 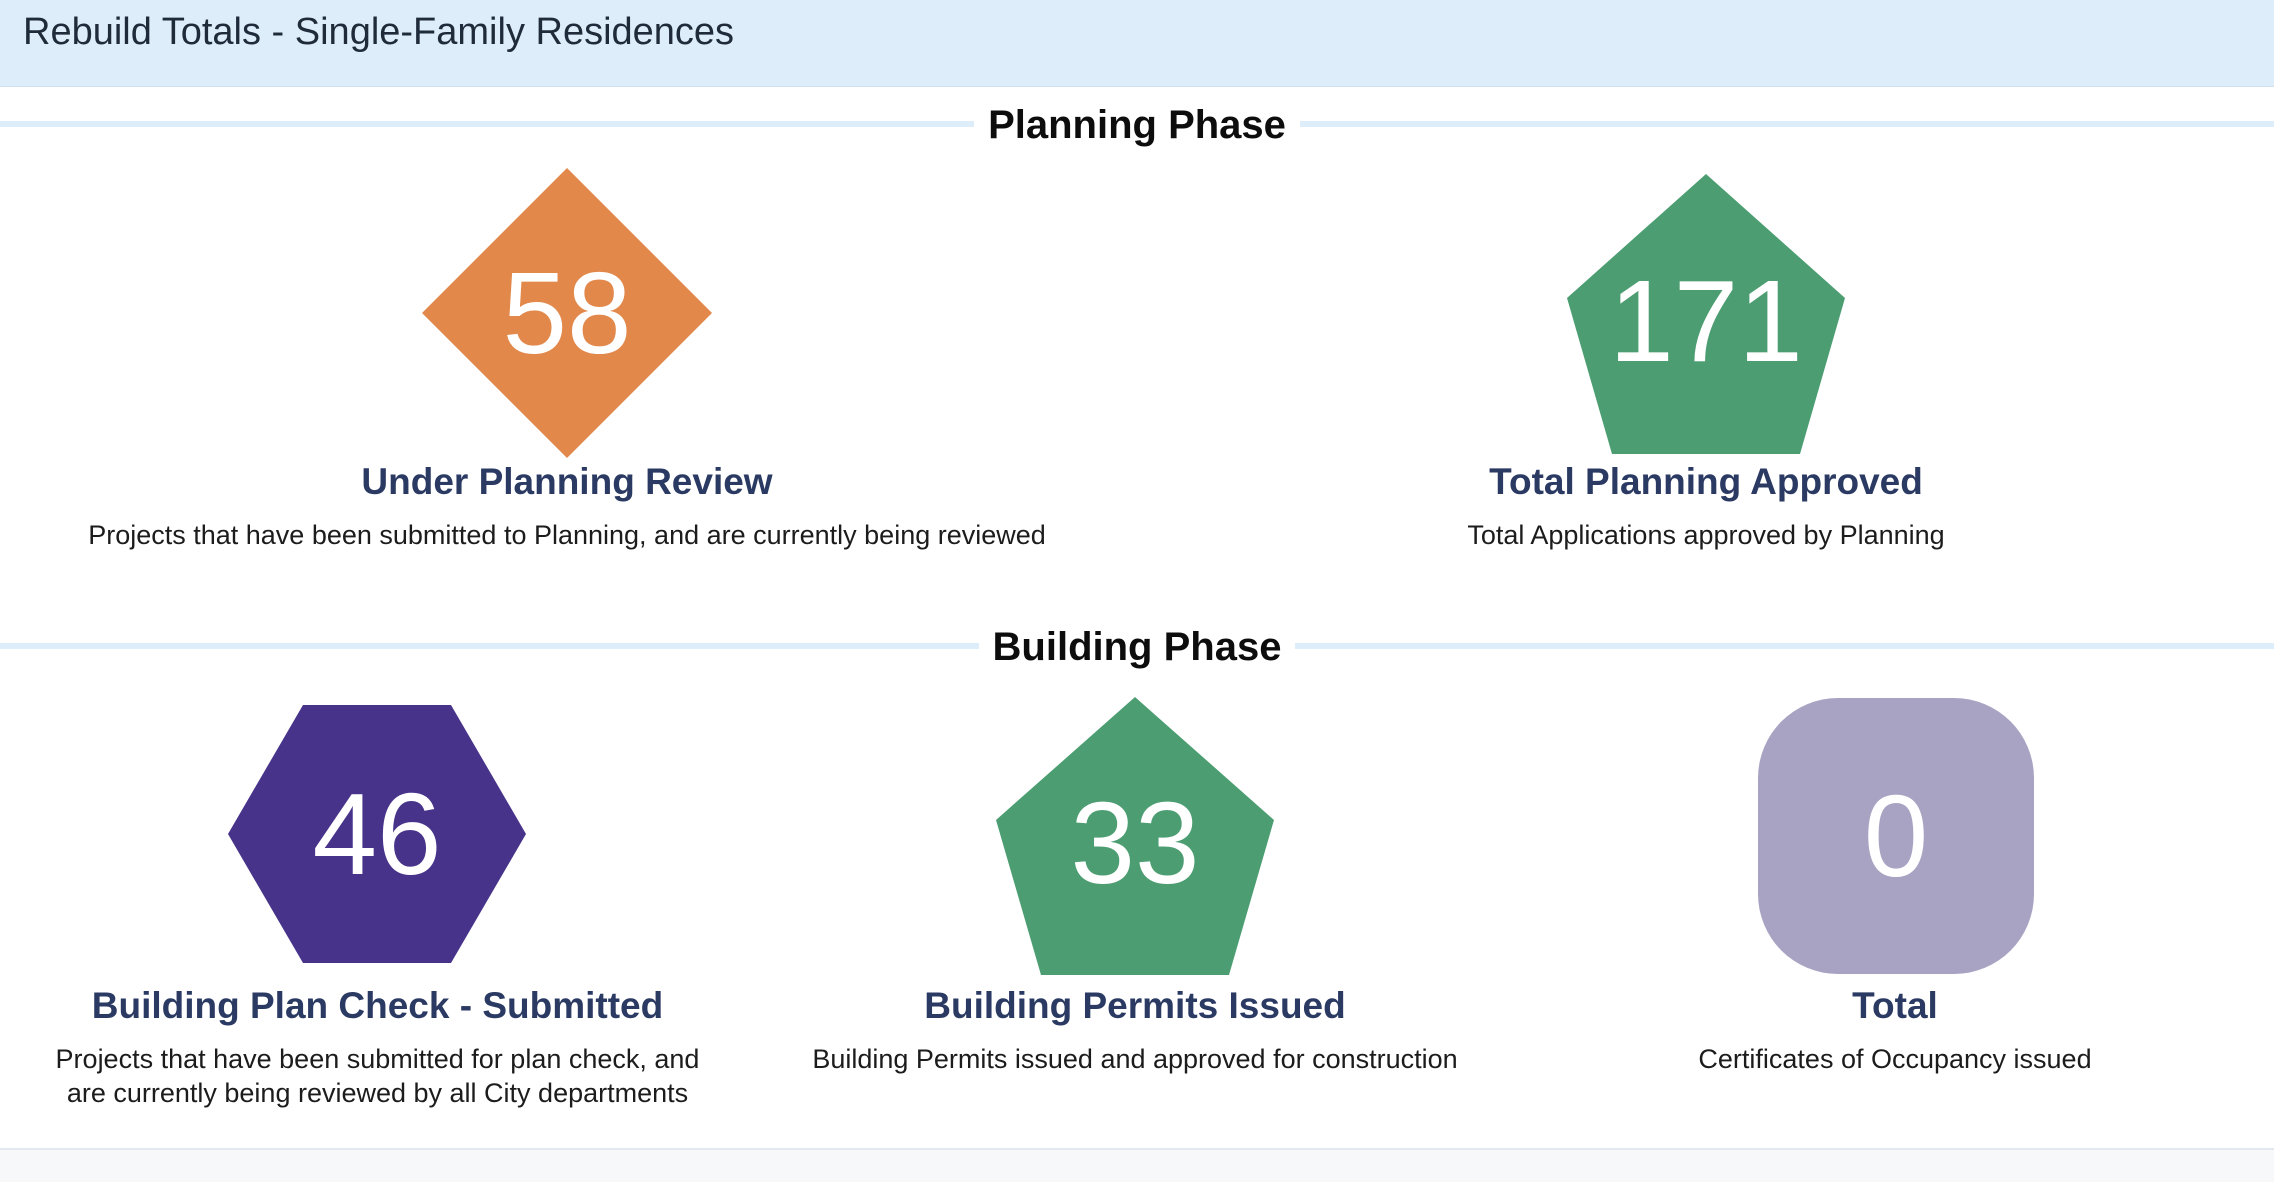 I want to click on total-planning-approved-title: Total Planning Approved, so click(x=1706, y=481).